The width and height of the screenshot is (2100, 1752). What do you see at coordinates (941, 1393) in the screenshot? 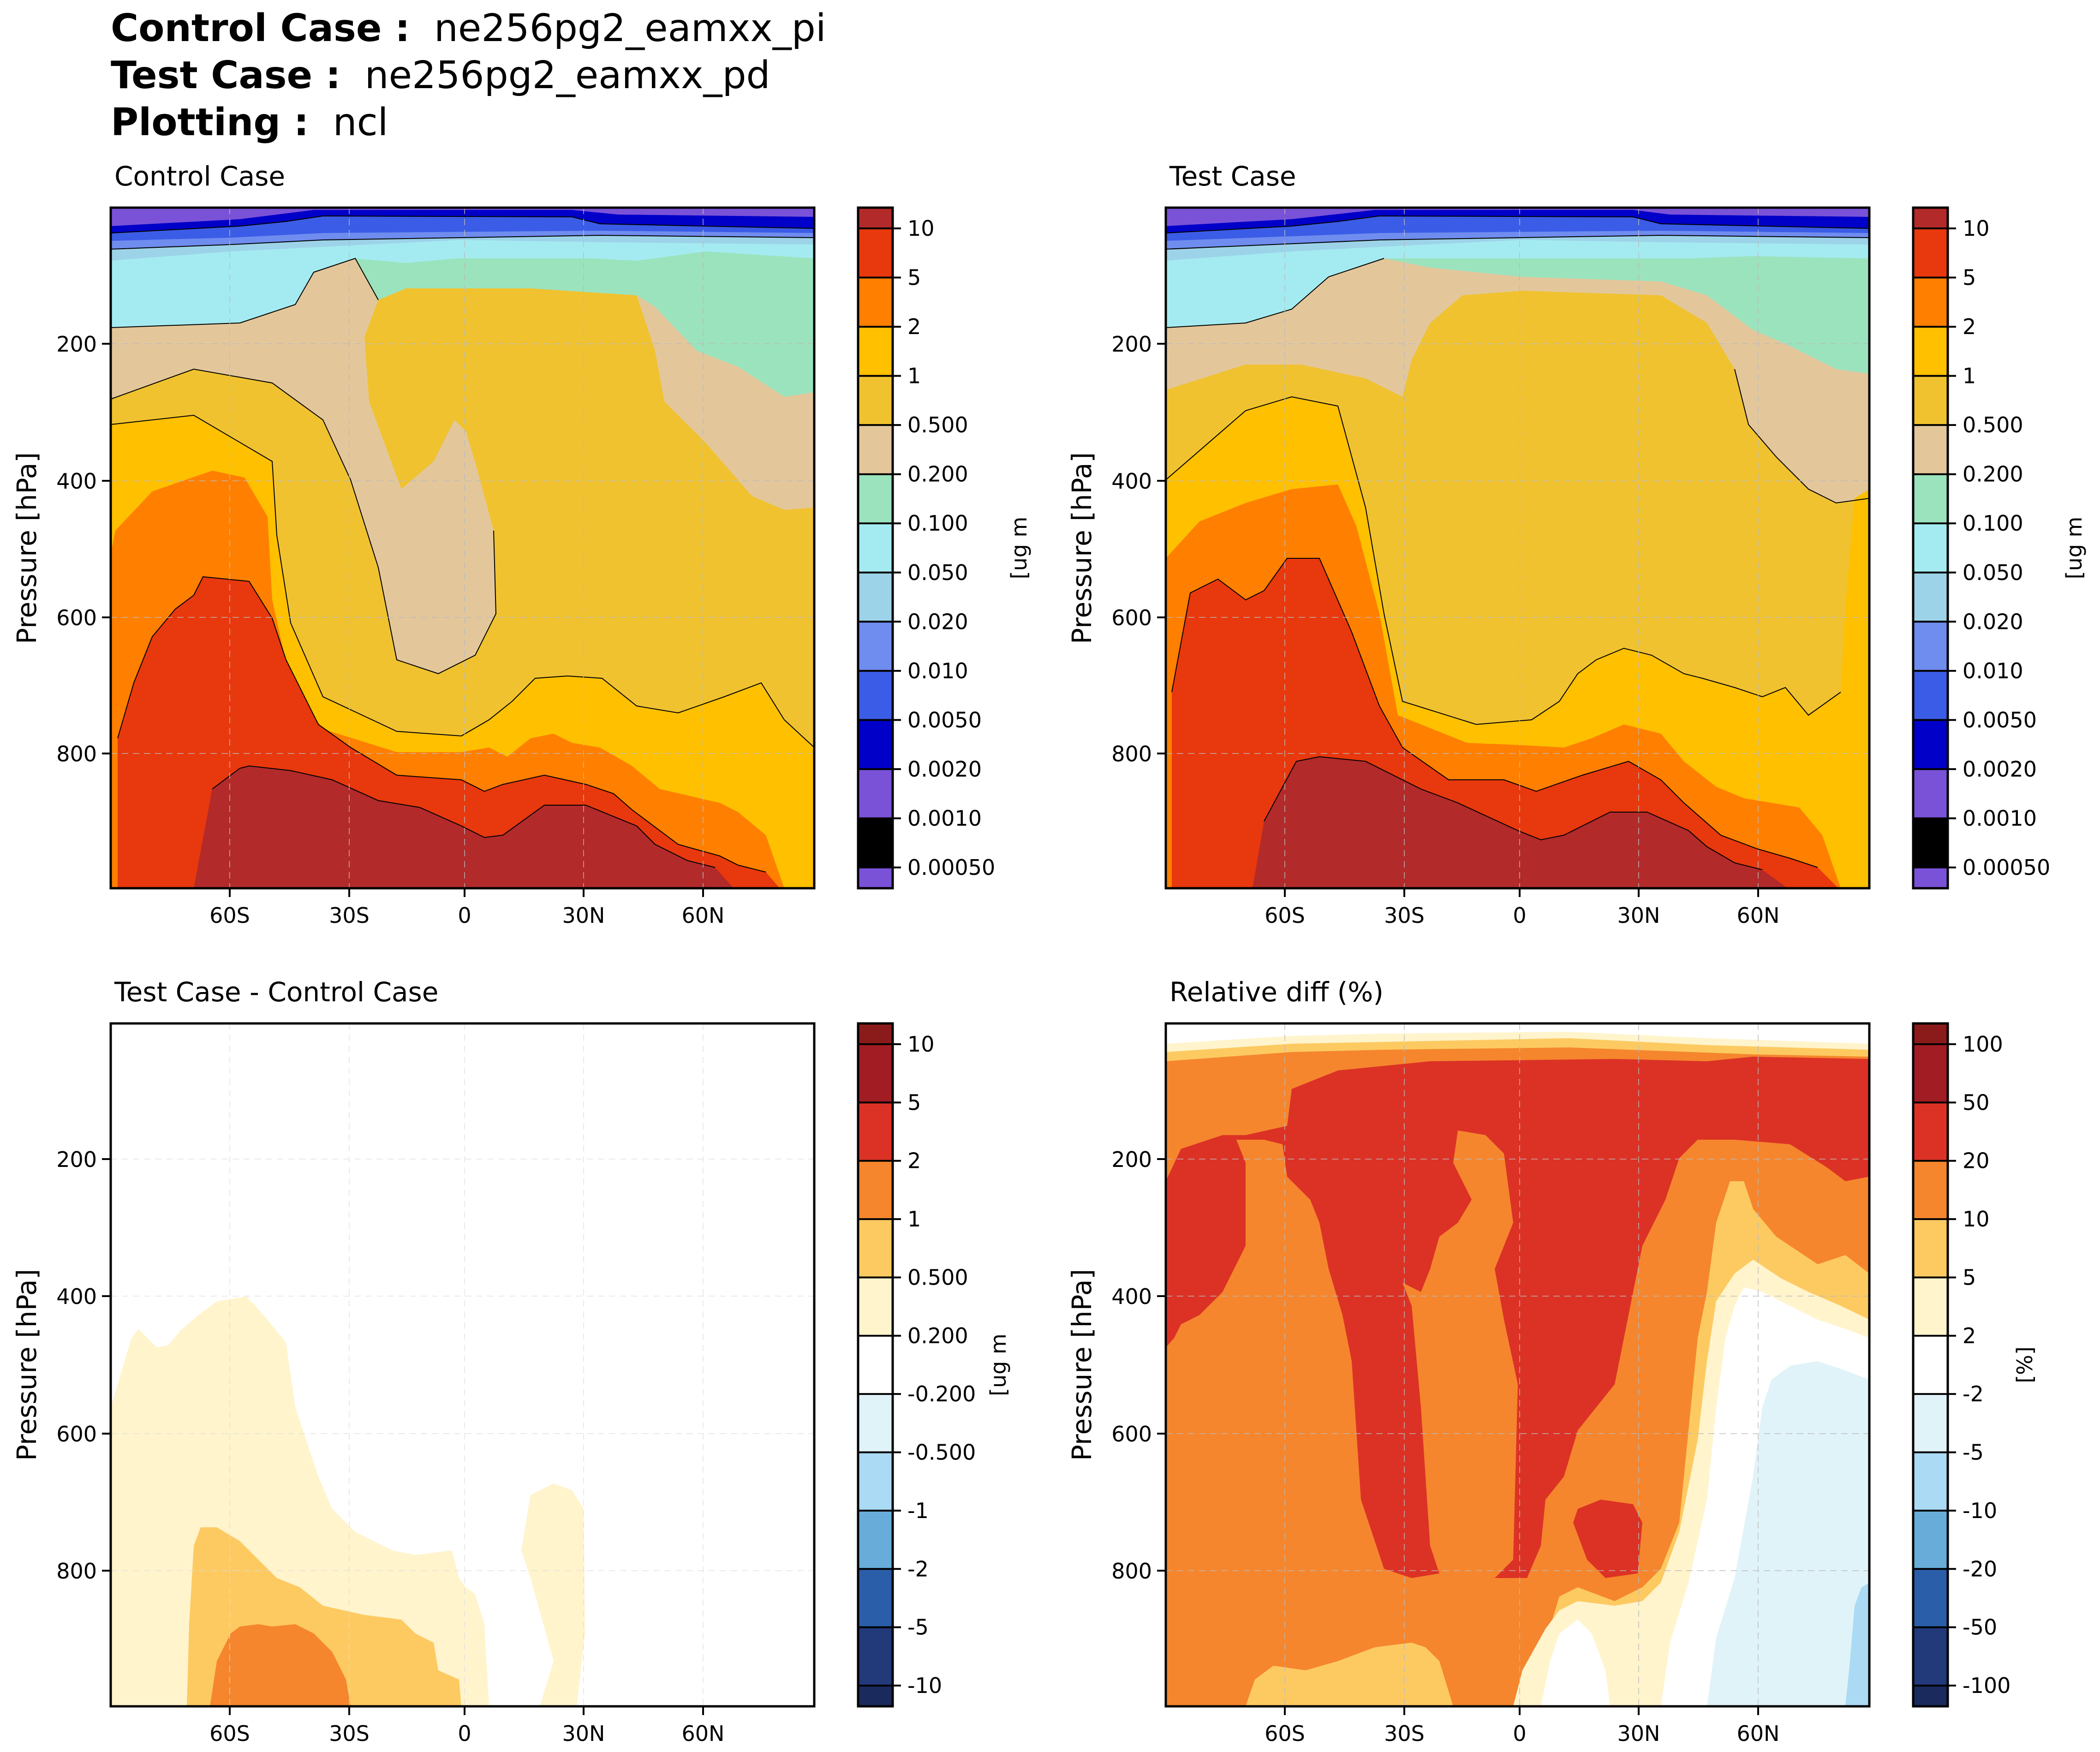
I see `colorbar-tick-label: -0.200` at bounding box center [941, 1393].